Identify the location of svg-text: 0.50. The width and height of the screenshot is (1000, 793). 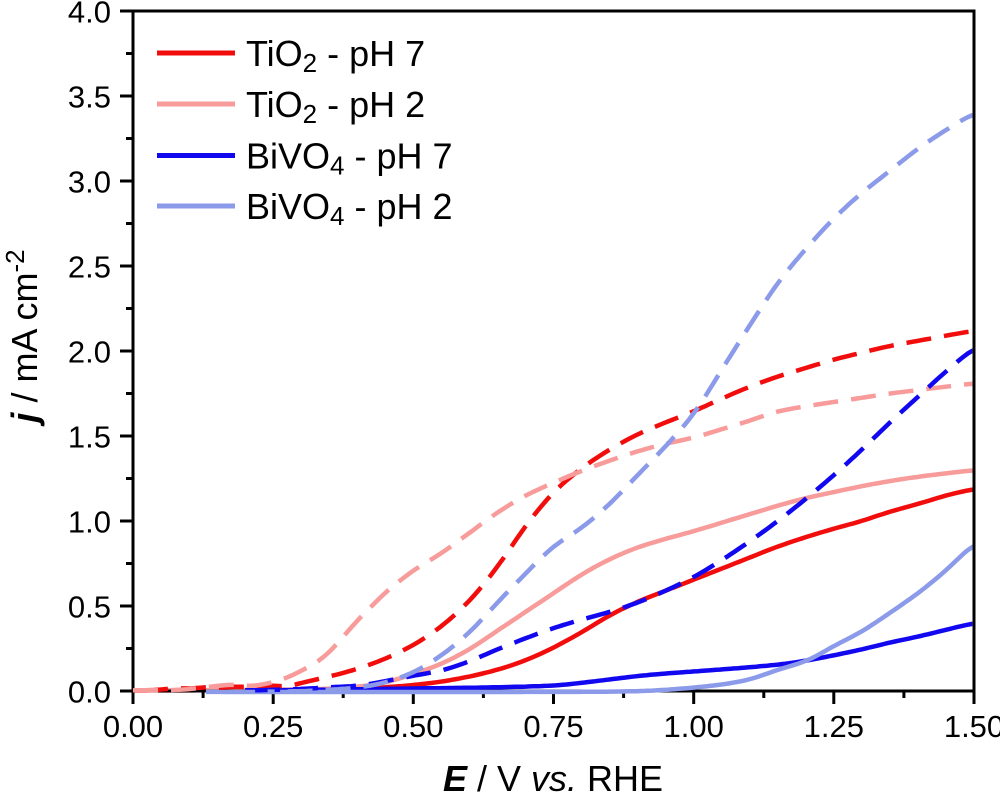
(413, 726).